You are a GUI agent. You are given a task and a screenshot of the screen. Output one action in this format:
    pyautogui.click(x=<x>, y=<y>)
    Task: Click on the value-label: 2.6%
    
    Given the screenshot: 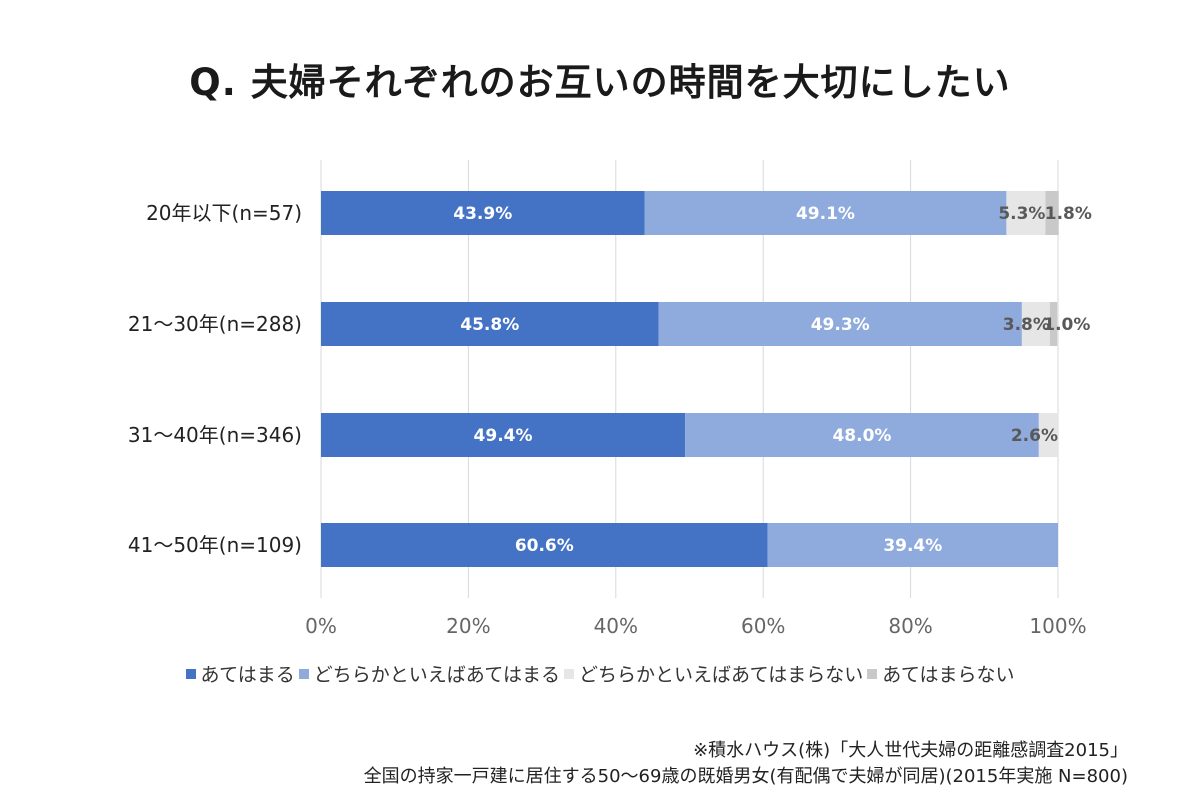 What is the action you would take?
    pyautogui.click(x=1034, y=436)
    